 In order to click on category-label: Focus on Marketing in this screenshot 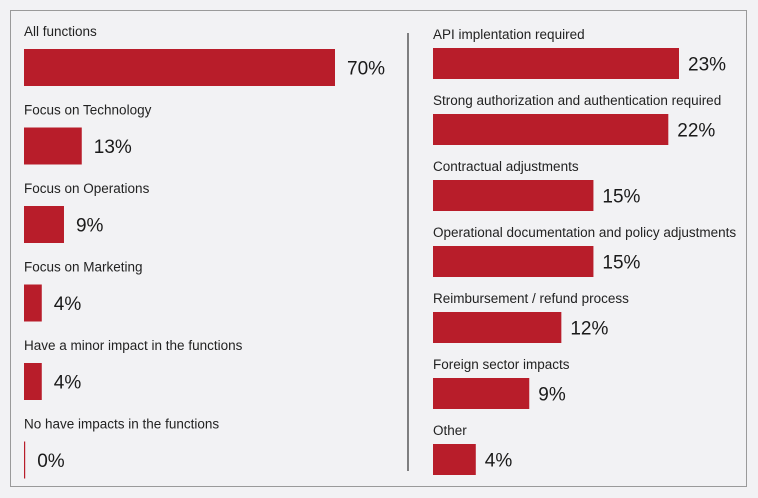, I will do `click(83, 267)`.